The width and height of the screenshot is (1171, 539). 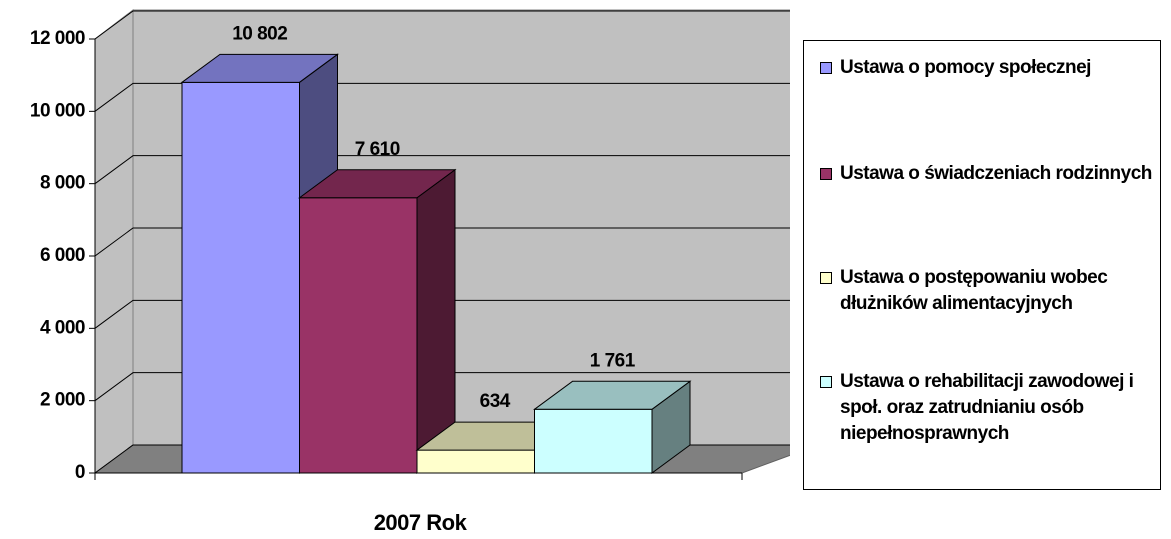 What do you see at coordinates (495, 401) in the screenshot?
I see `data-label: 634` at bounding box center [495, 401].